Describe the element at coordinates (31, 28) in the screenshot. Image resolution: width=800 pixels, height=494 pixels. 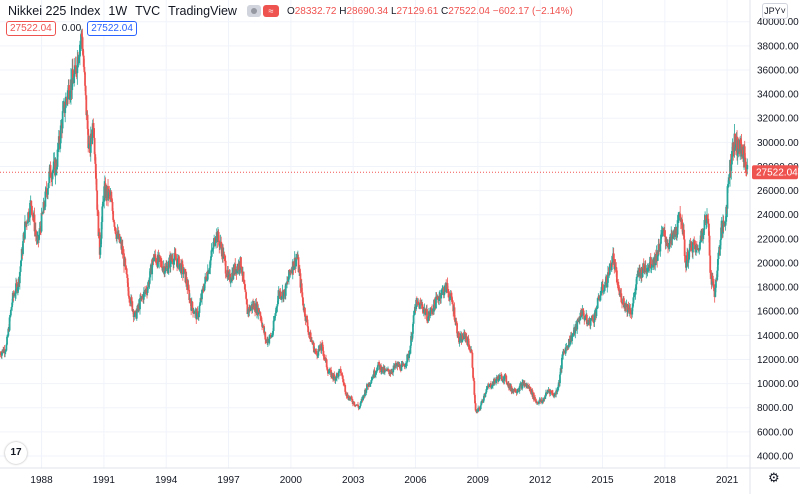
I see `price-badge-red: 27522.04` at that location.